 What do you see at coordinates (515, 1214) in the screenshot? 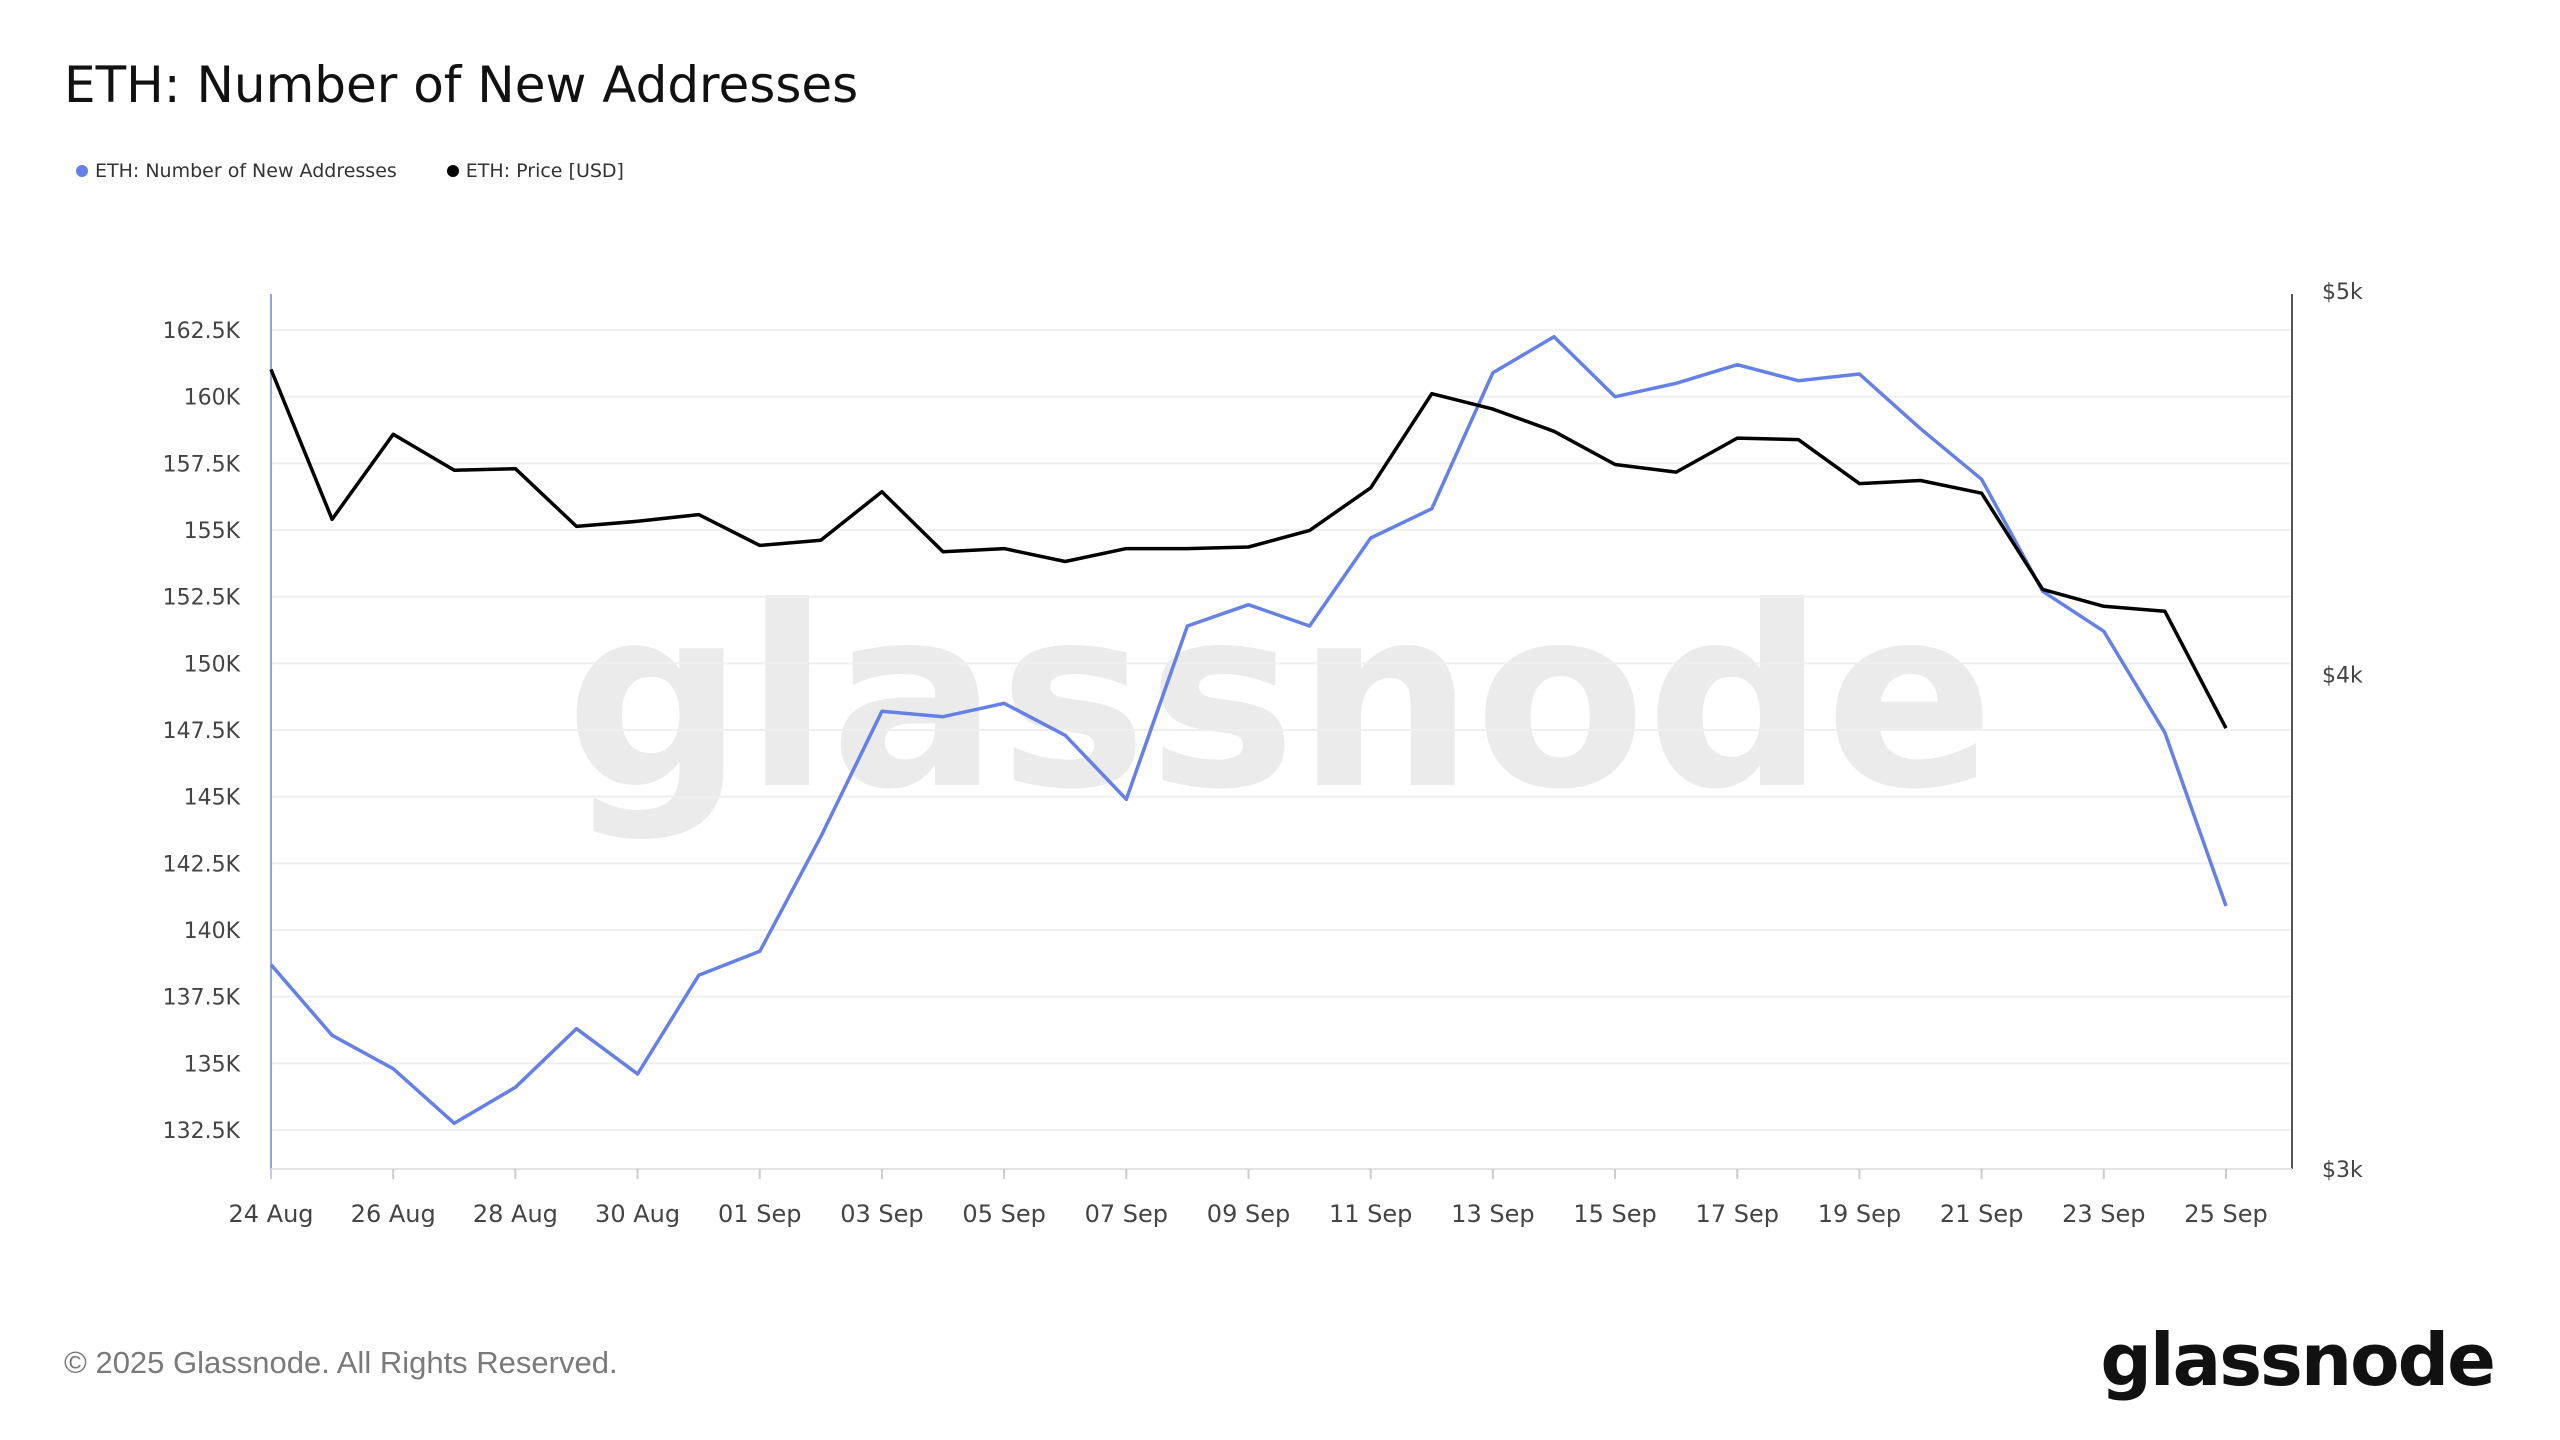
I see `x-tick-label: 28 Aug` at bounding box center [515, 1214].